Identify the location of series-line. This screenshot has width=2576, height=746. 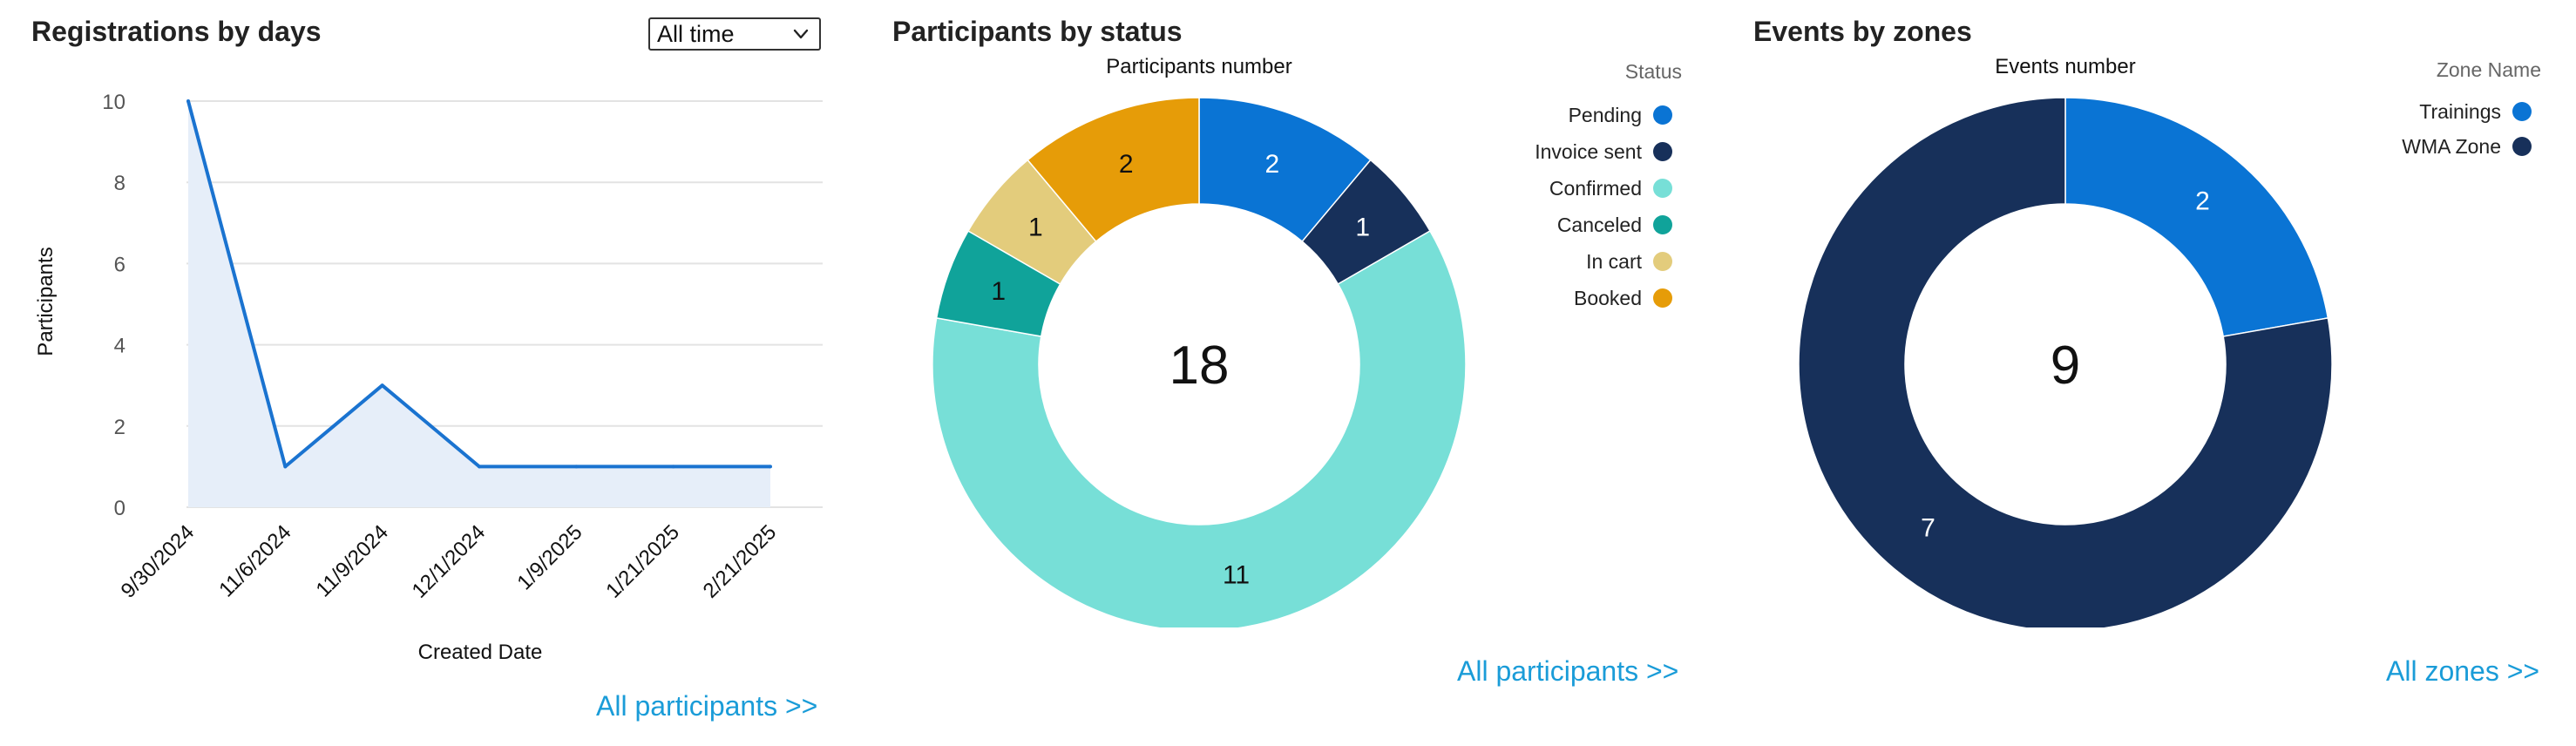
(478, 285).